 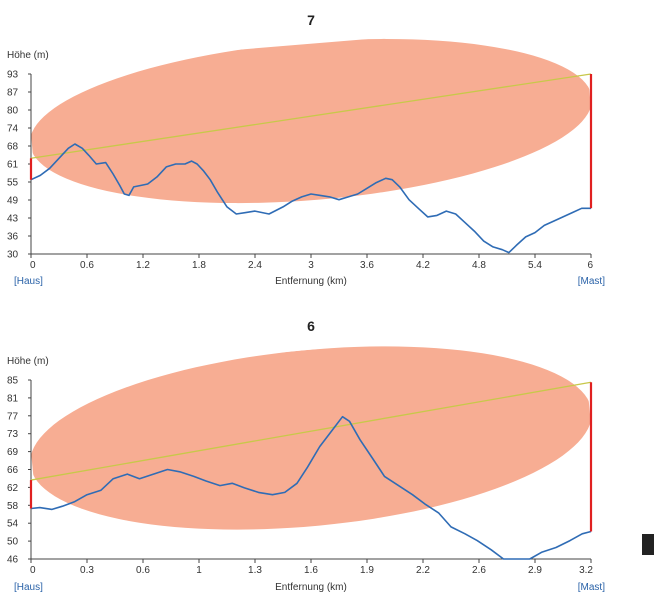 What do you see at coordinates (311, 326) in the screenshot?
I see `chart-title: 6` at bounding box center [311, 326].